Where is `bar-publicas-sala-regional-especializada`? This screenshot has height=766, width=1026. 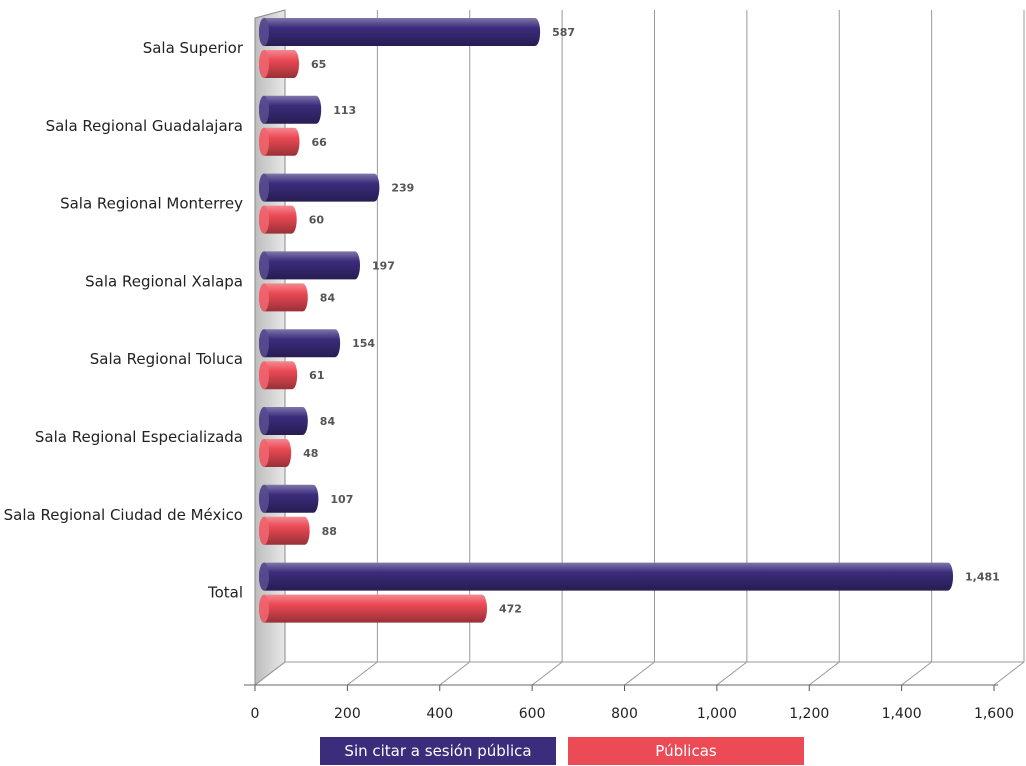
bar-publicas-sala-regional-especializada is located at coordinates (275, 453).